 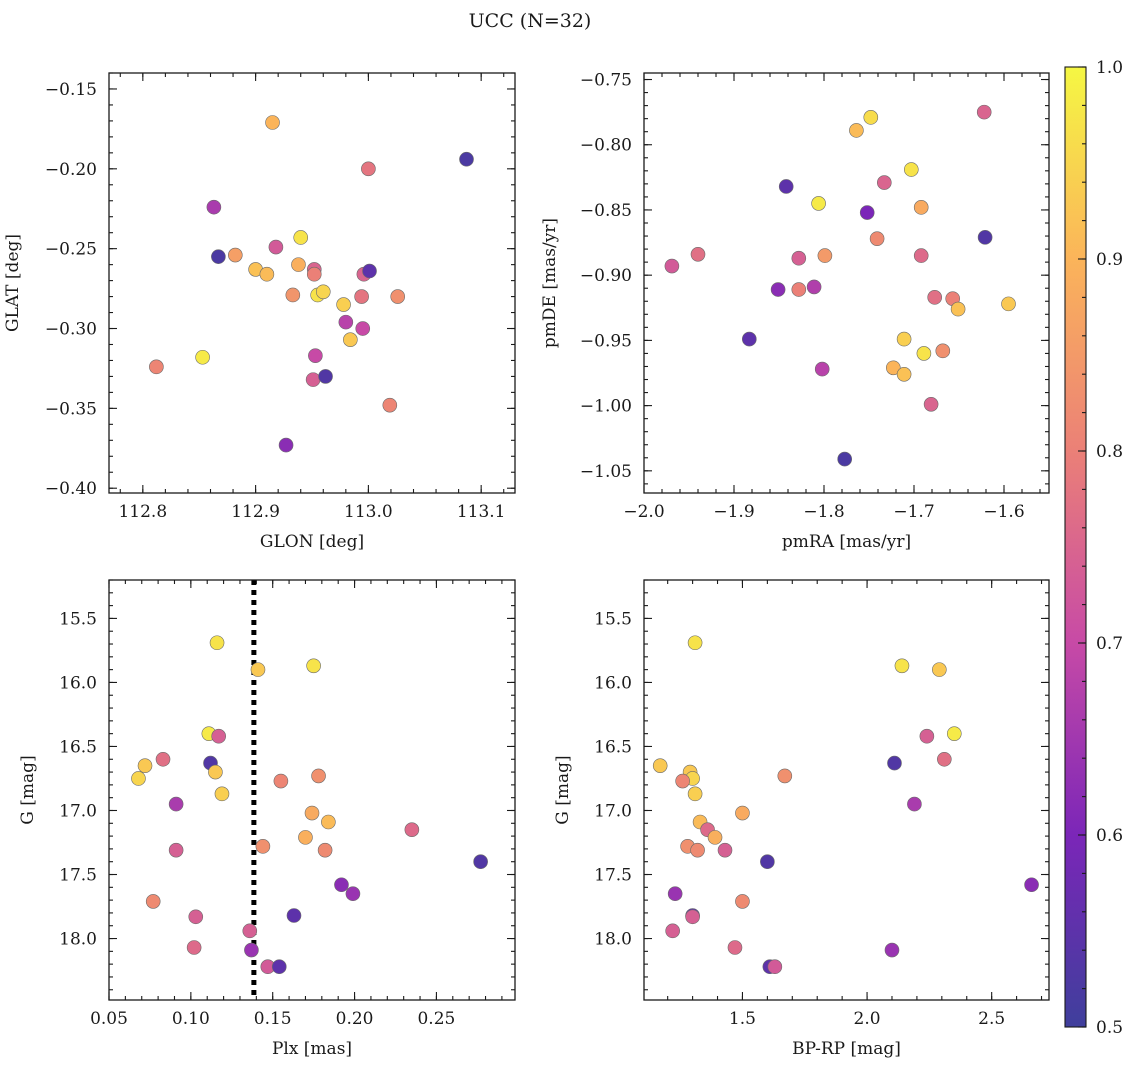 I want to click on x-tick-label: 0.15, so click(x=273, y=1019).